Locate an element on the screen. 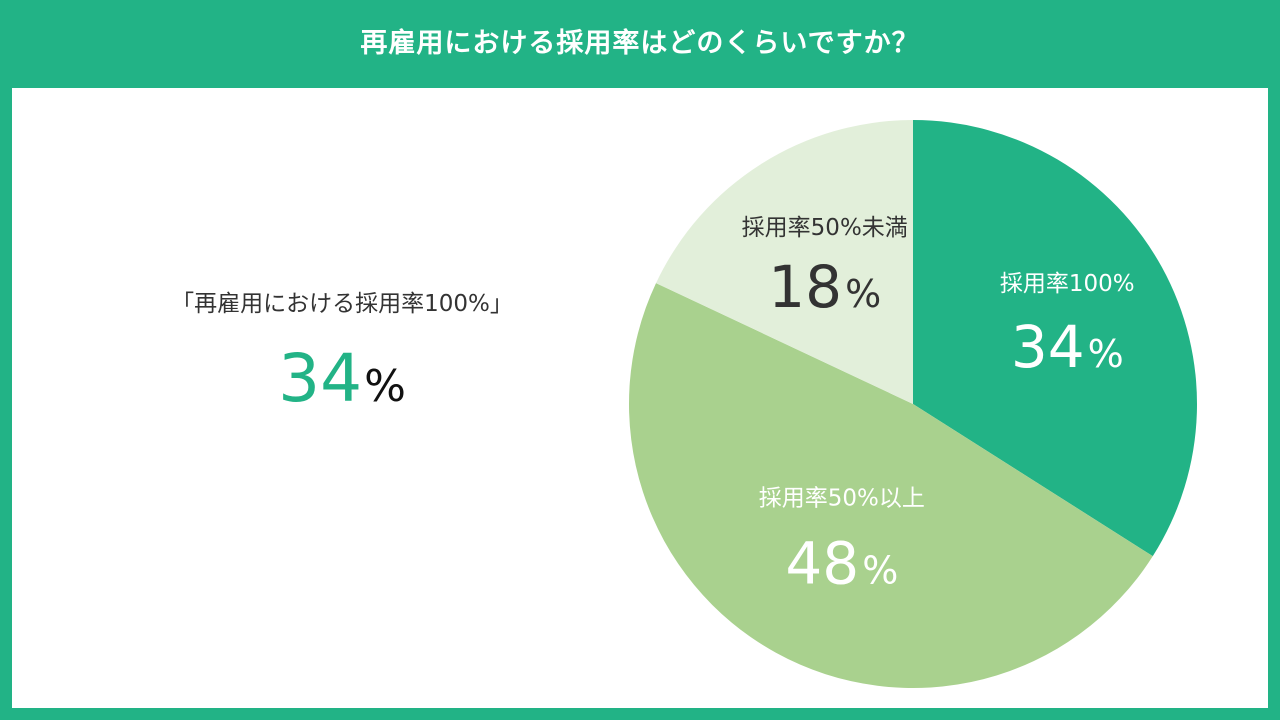 The height and width of the screenshot is (720, 1280). header-bar: 再雇用における採用率はどのくらいですか？ is located at coordinates (640, 44).